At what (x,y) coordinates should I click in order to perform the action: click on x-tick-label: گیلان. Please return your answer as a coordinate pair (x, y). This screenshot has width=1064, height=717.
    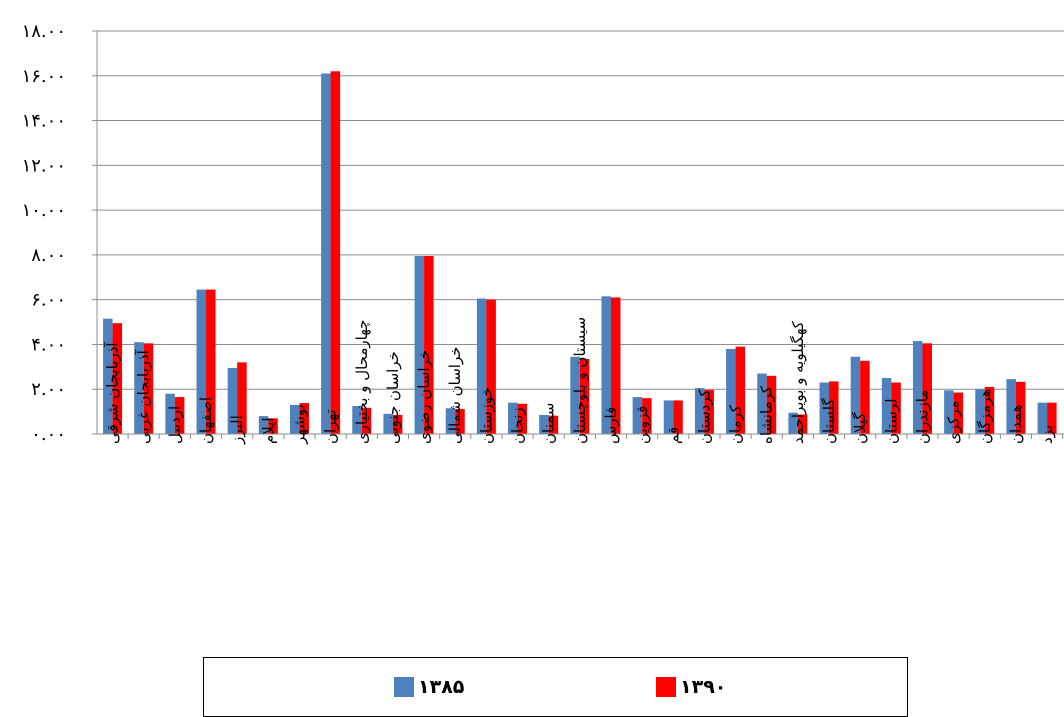
    Looking at the image, I should click on (860, 428).